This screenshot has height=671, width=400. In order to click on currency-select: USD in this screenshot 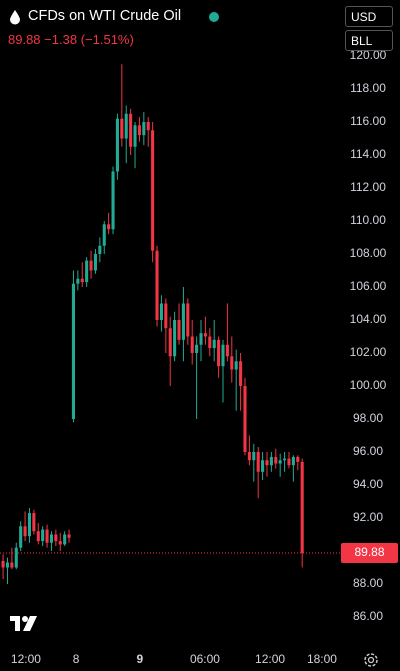, I will do `click(369, 16)`.